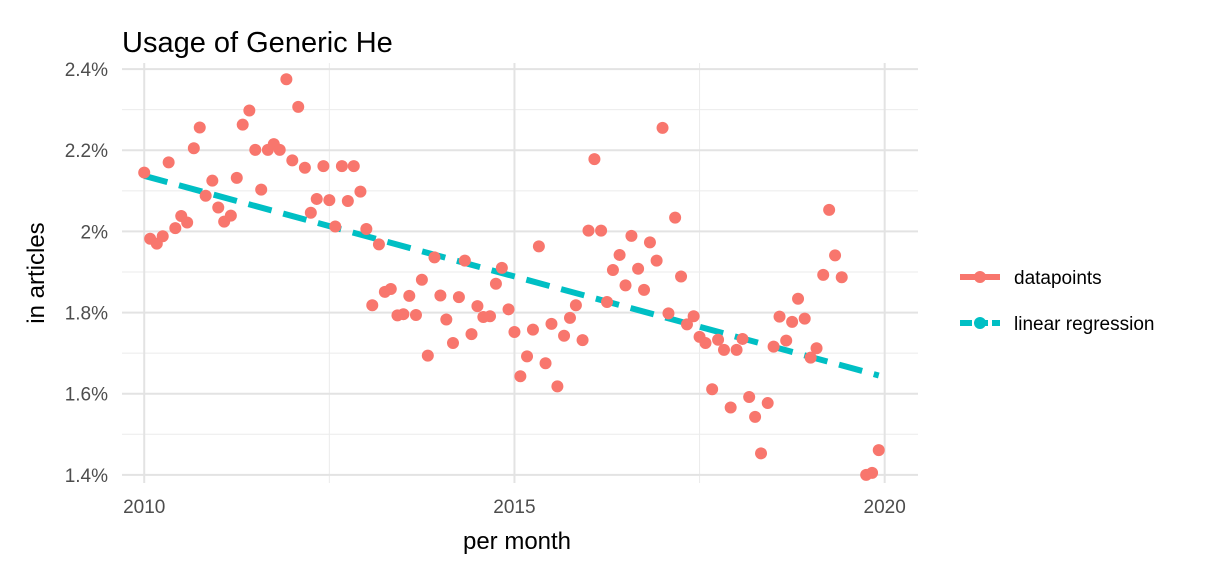 Image resolution: width=1206 pixels, height=582 pixels. Describe the element at coordinates (86, 314) in the screenshot. I see `y-tick-label: 1.8%` at that location.